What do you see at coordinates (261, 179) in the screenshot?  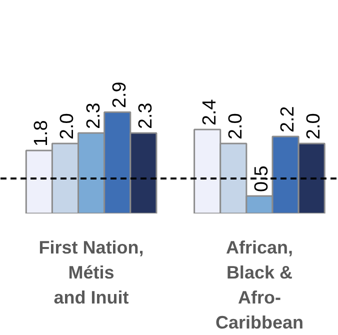 I see `data-label: 0.5` at bounding box center [261, 179].